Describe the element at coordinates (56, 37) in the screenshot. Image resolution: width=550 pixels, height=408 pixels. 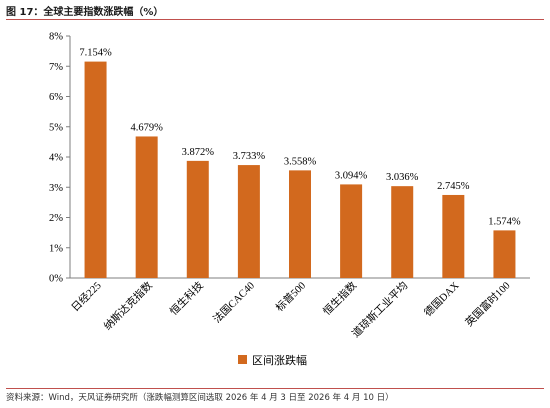
I see `y-tick-label: 8%` at that location.